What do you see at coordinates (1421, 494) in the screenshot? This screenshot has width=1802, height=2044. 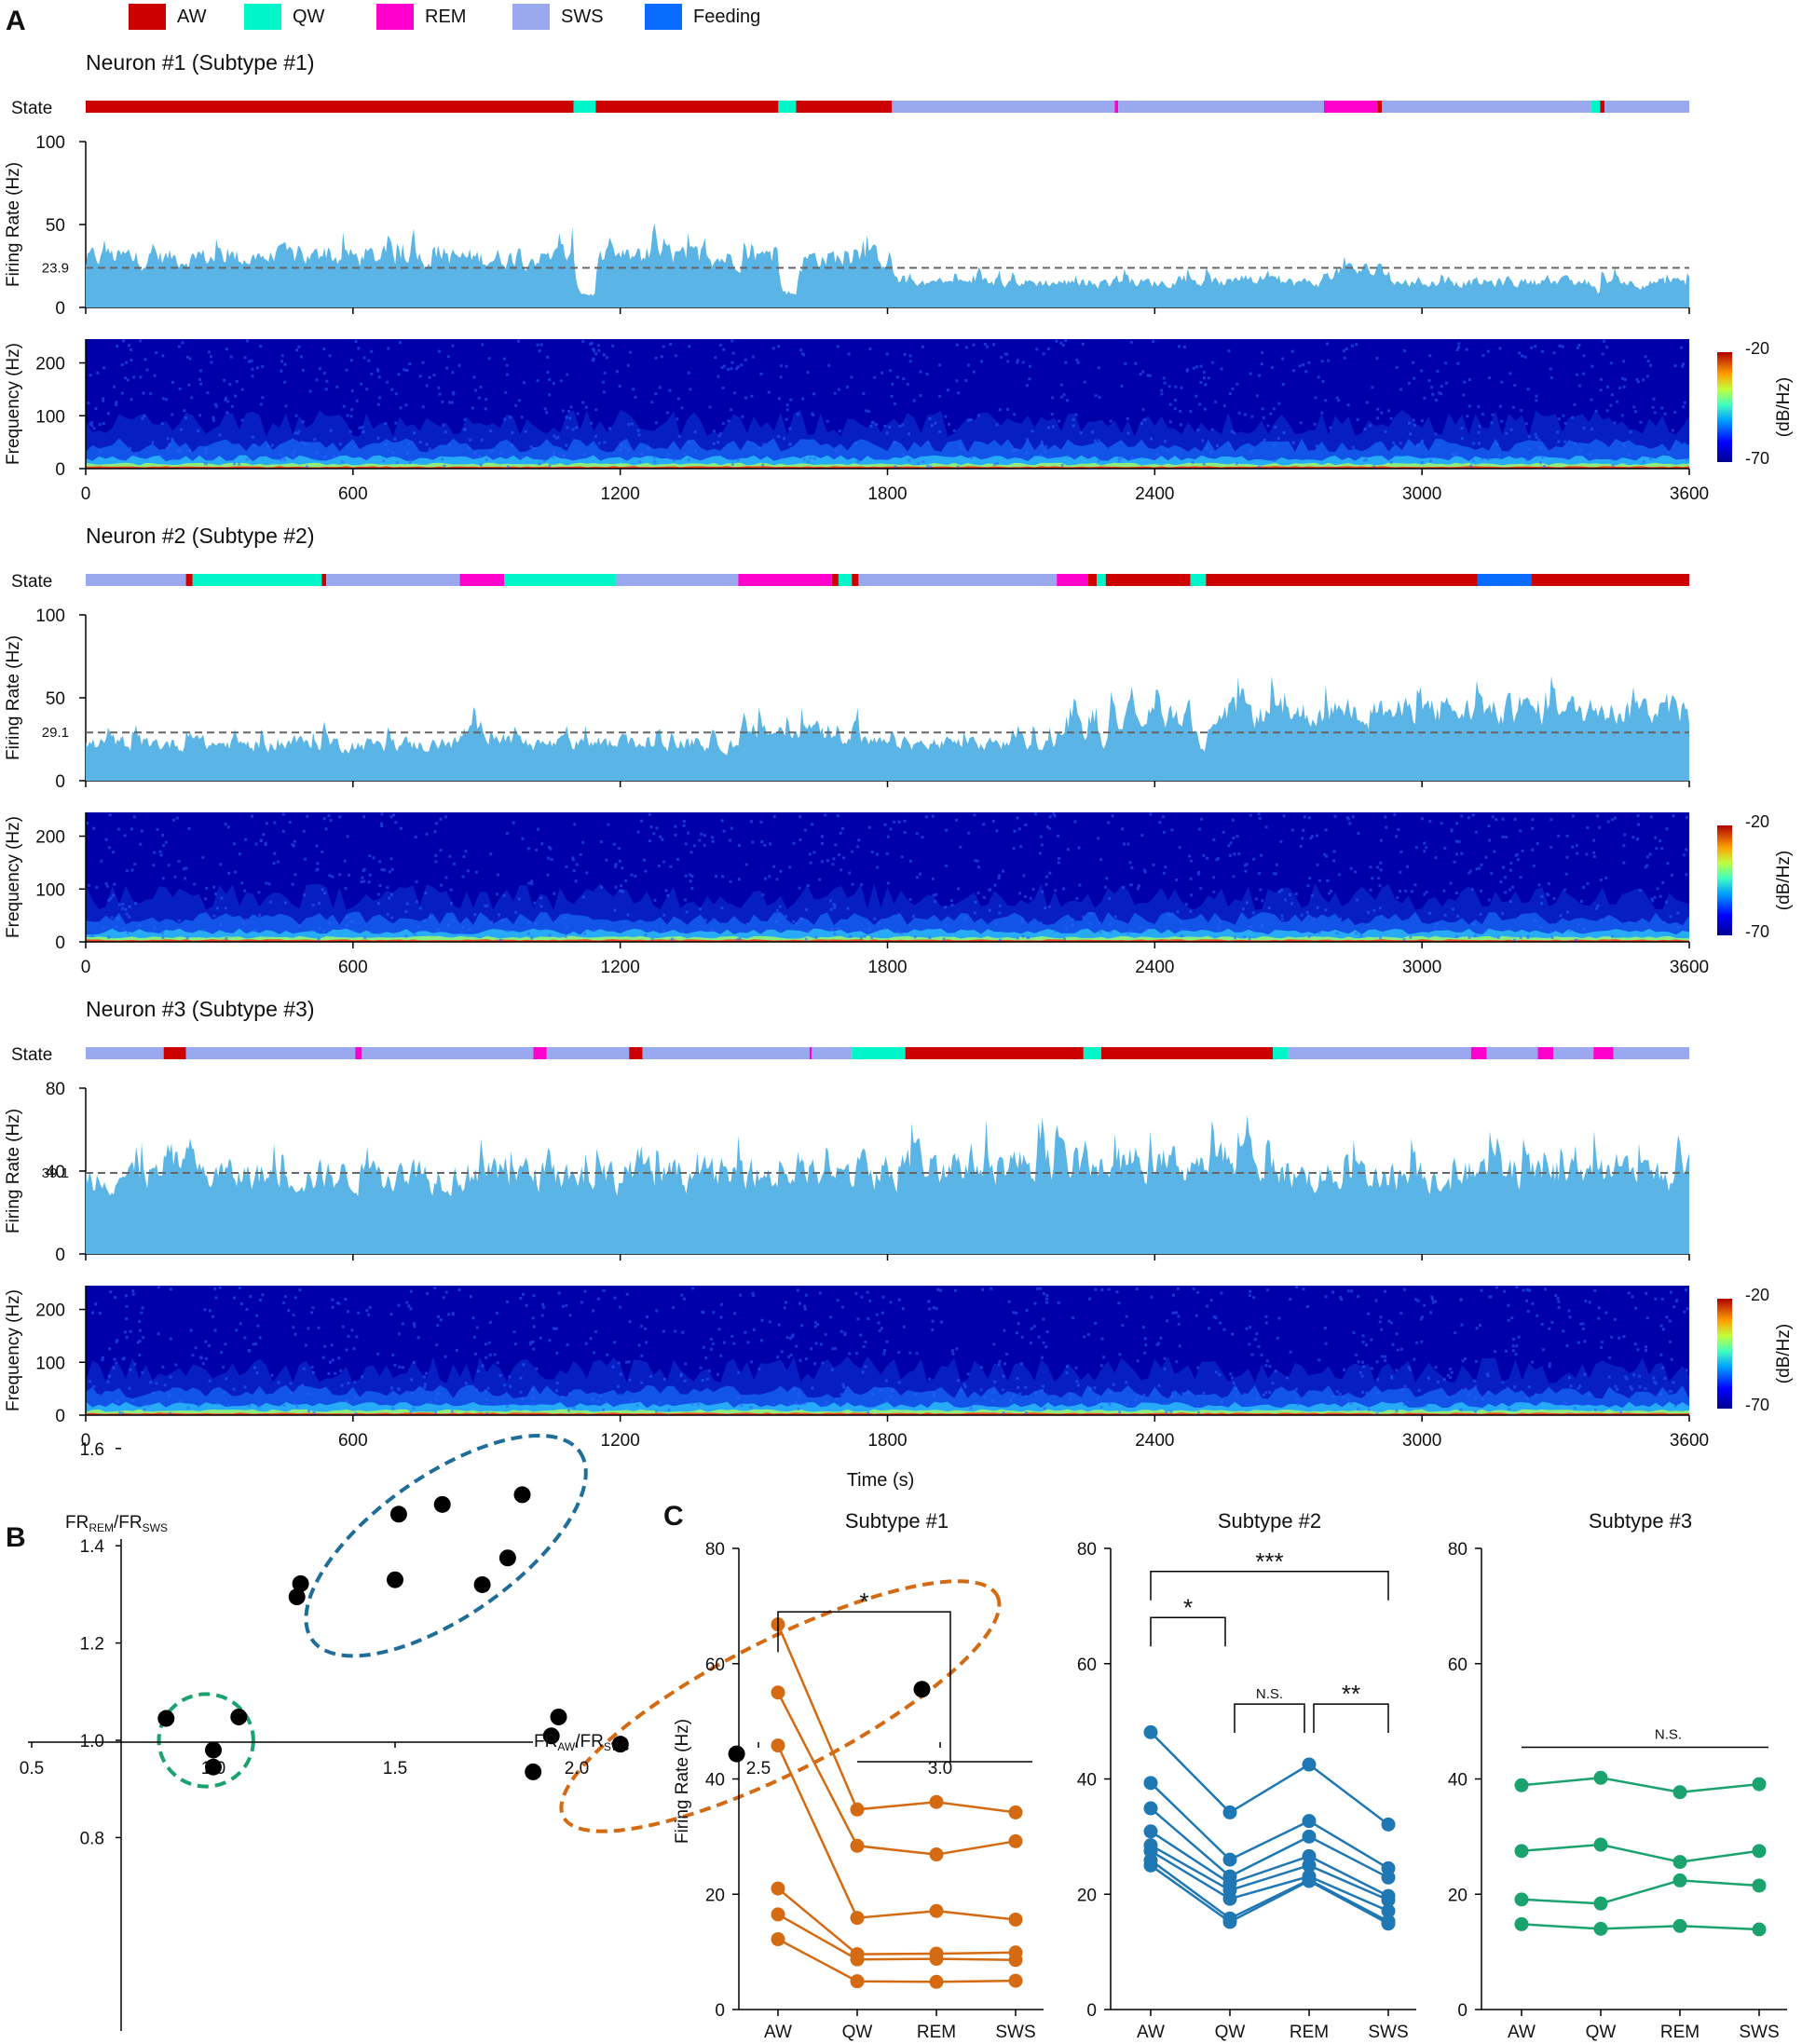 I see `time-tick-label: 3000` at bounding box center [1421, 494].